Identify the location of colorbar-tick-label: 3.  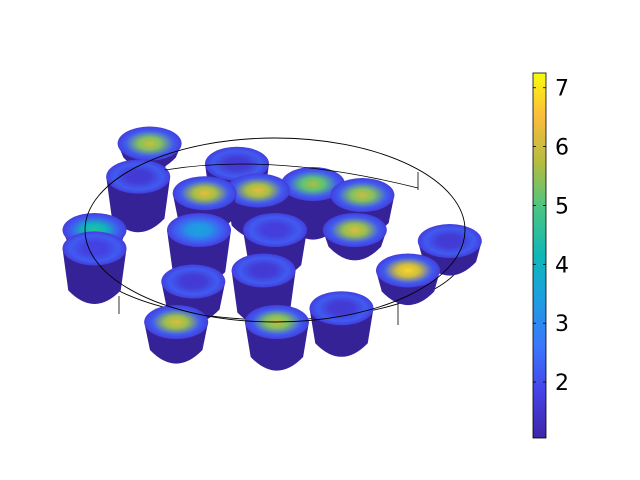
(562, 324).